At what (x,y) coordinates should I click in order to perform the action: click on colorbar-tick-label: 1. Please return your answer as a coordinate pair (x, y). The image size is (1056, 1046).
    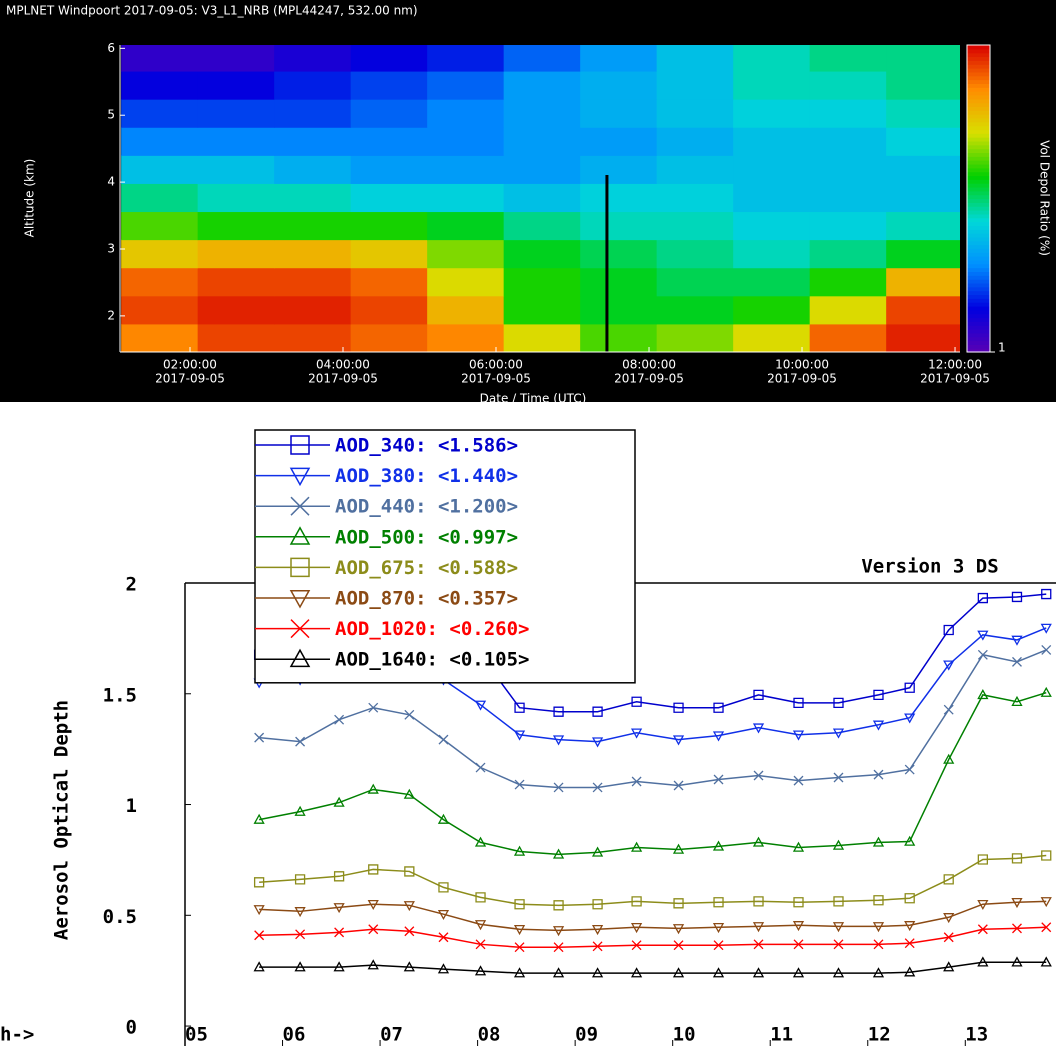
    Looking at the image, I should click on (1002, 348).